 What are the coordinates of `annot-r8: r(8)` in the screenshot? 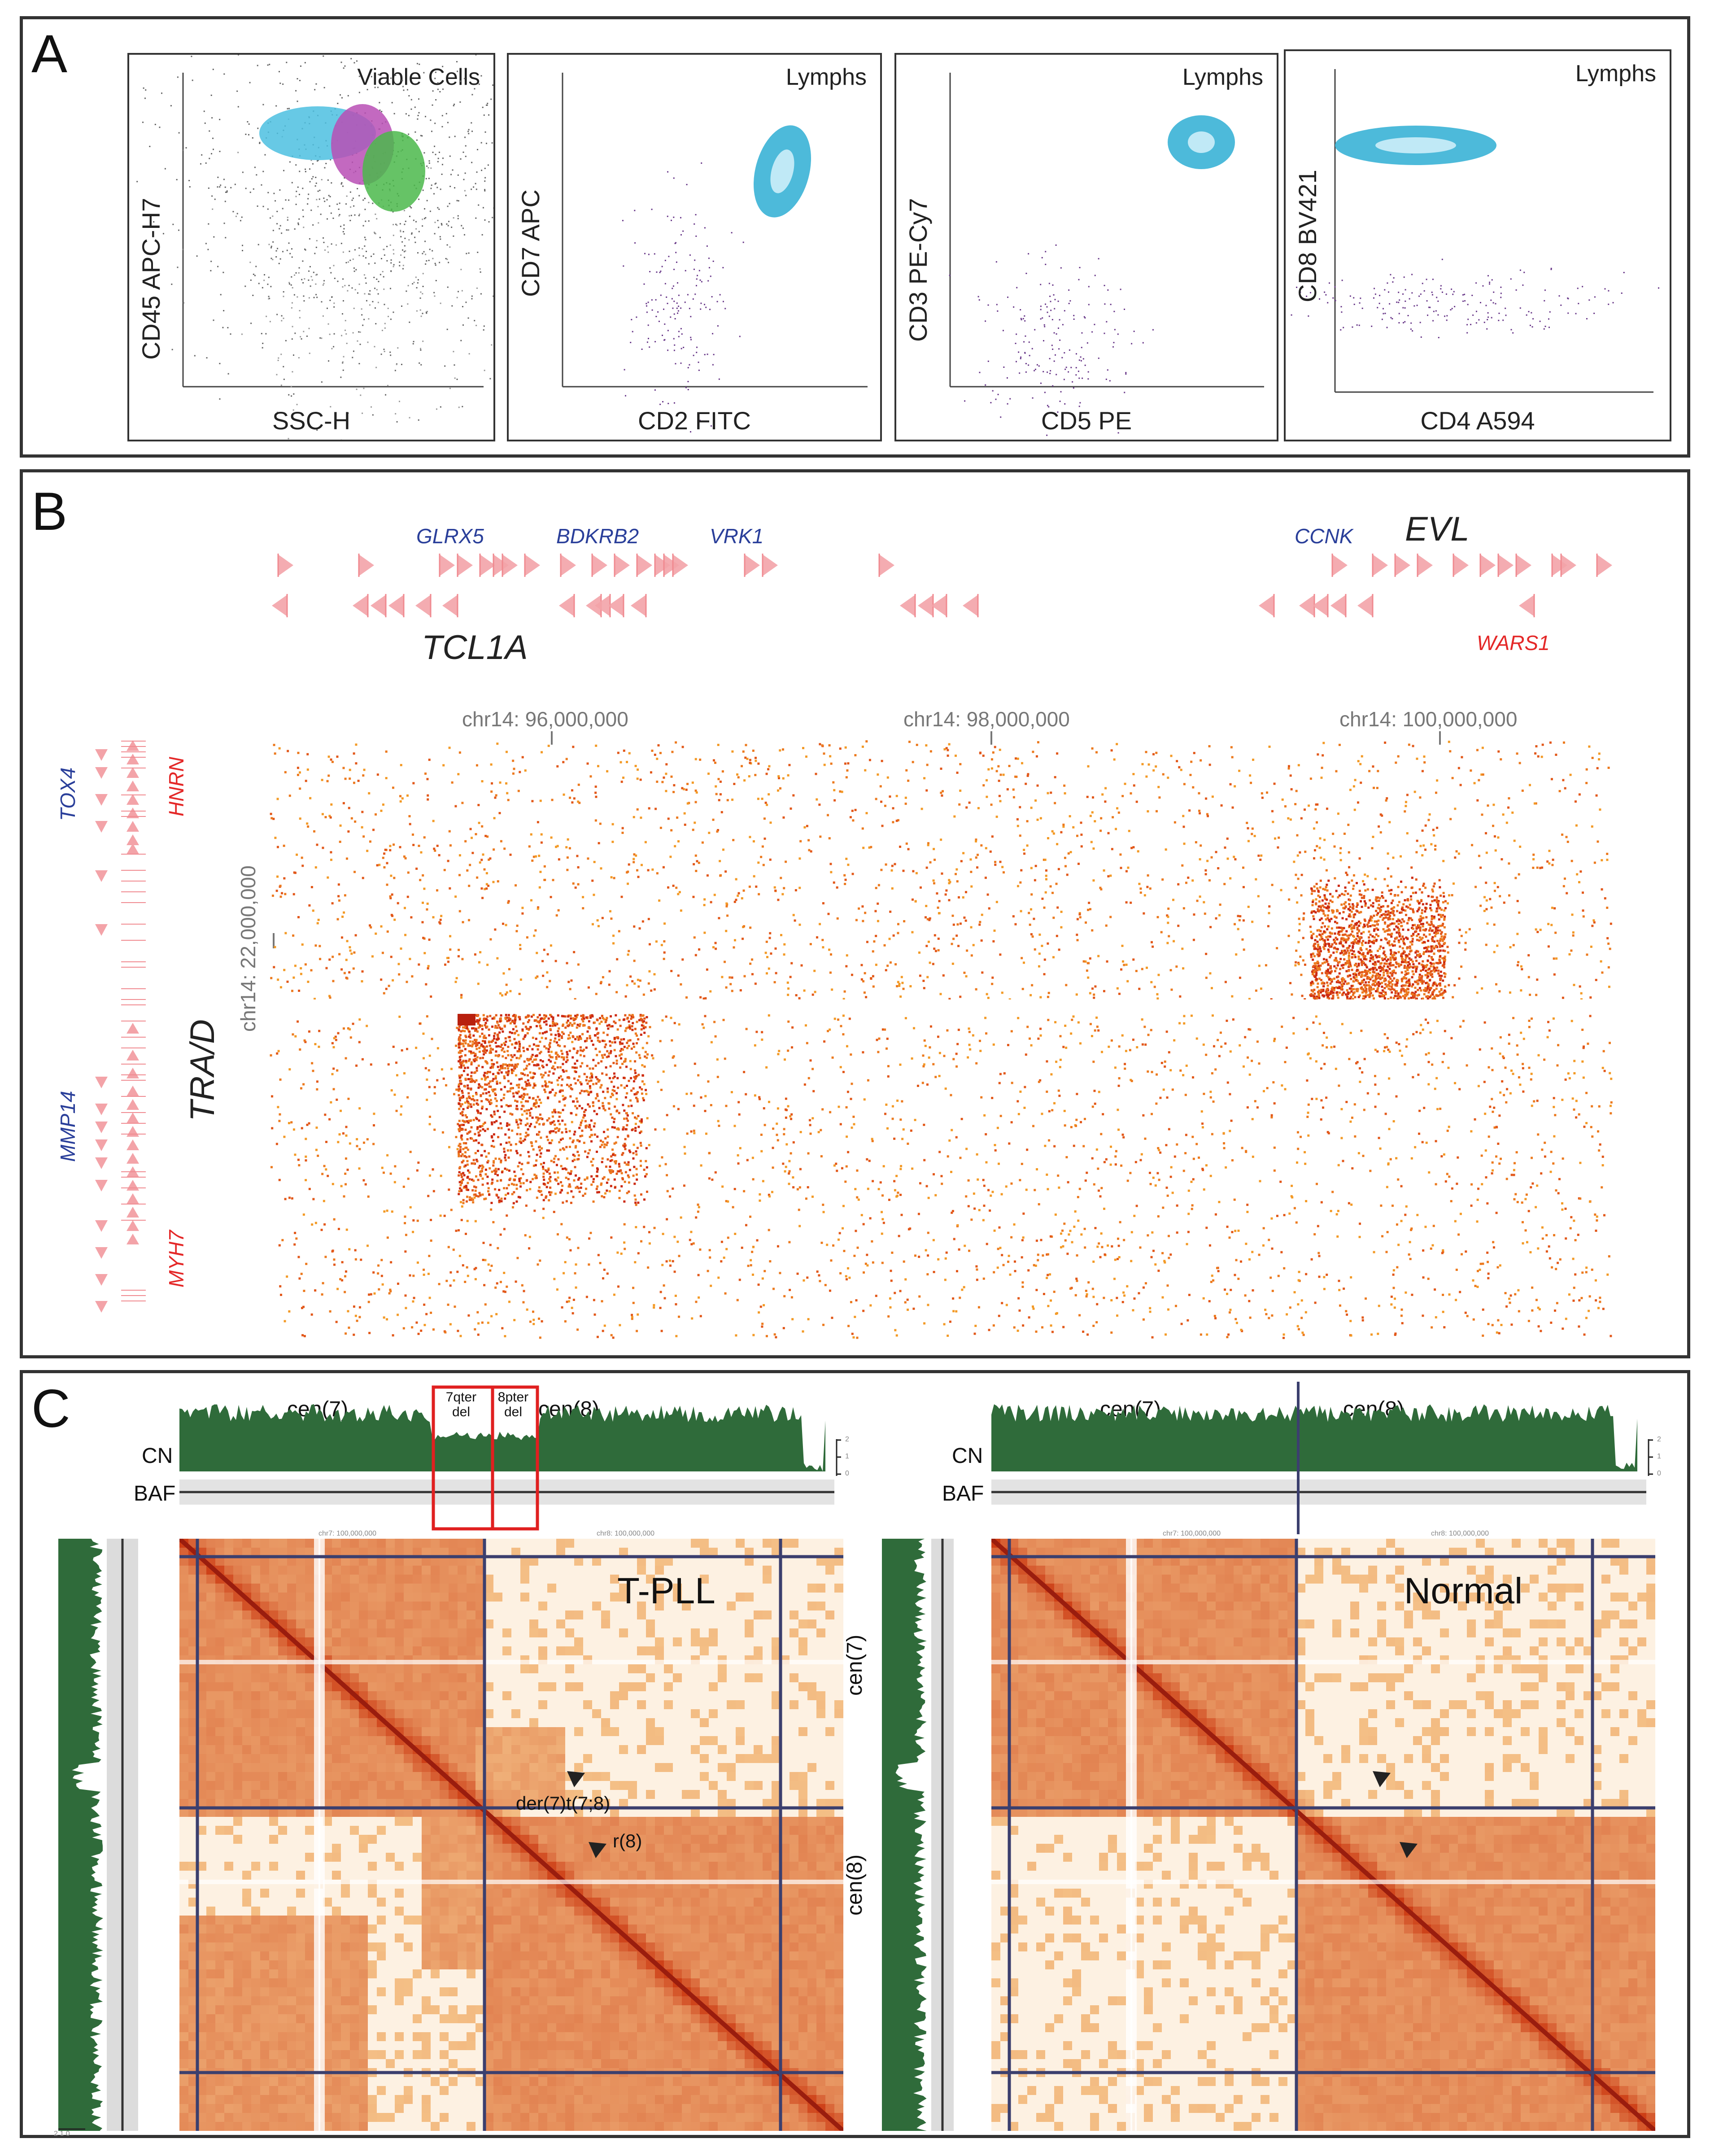 It's located at (628, 1840).